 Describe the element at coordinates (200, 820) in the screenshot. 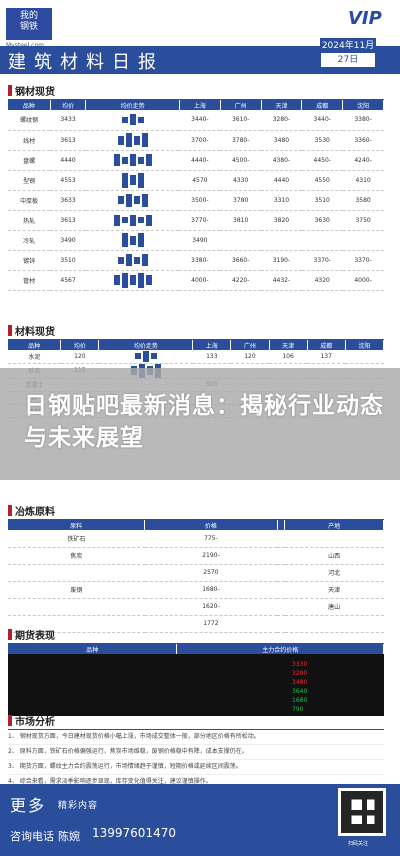

I see `footer-bar: 更多 精彩内容 咨询电话 陈婉 13997601470 扫码关注` at that location.